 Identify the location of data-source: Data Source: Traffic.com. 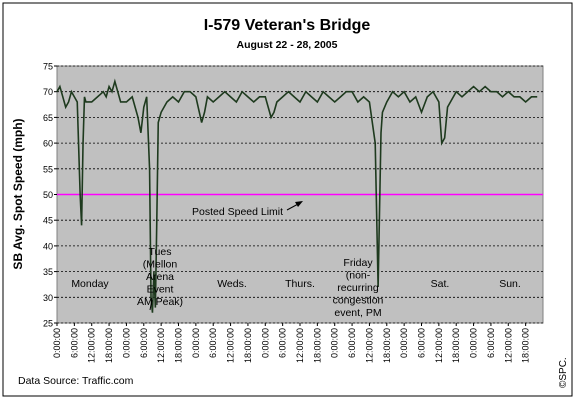
(76, 381).